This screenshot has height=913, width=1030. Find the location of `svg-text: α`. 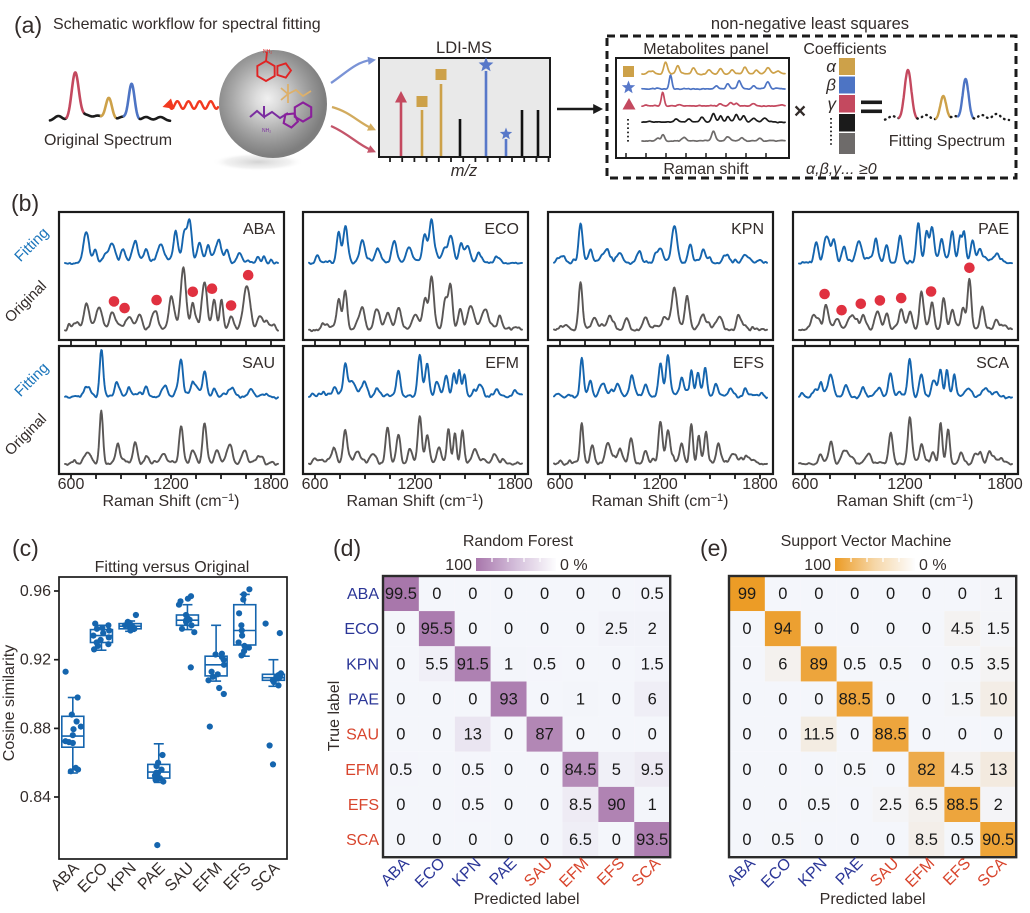

svg-text: α is located at coordinates (831, 66).